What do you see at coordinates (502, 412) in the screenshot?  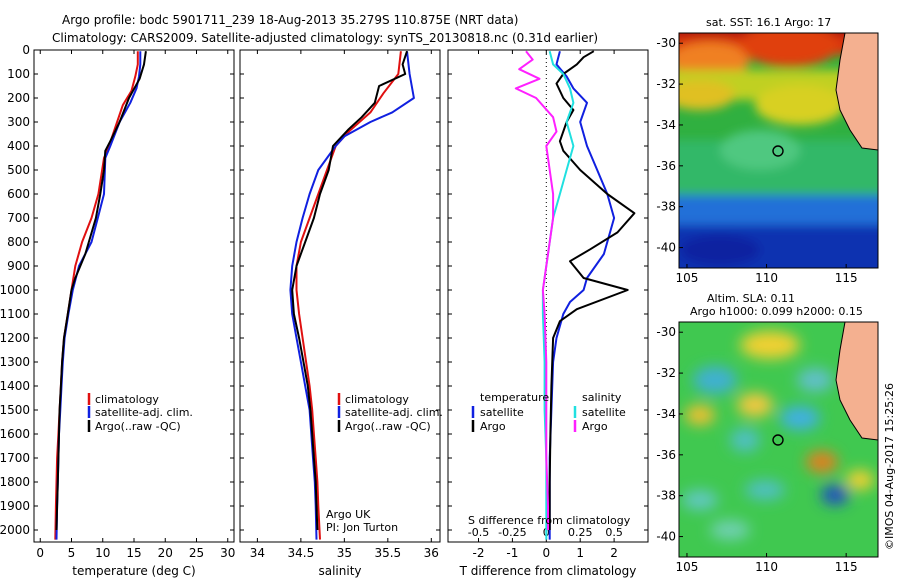 I see `legend-label-t-satellite: satellite` at bounding box center [502, 412].